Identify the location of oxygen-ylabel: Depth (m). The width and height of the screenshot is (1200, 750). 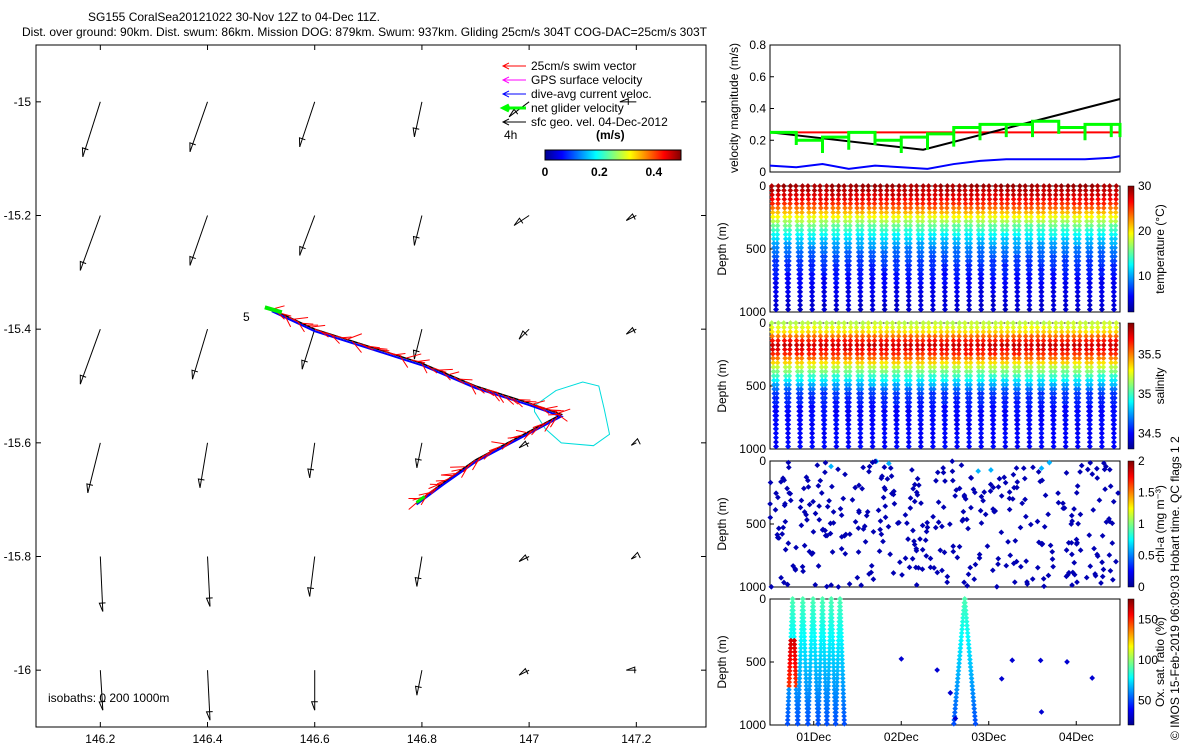
(722, 661).